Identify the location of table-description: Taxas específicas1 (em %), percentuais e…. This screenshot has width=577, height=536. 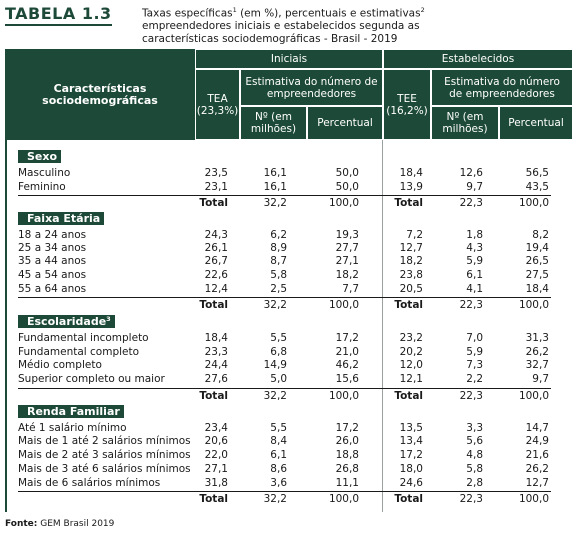
(283, 25).